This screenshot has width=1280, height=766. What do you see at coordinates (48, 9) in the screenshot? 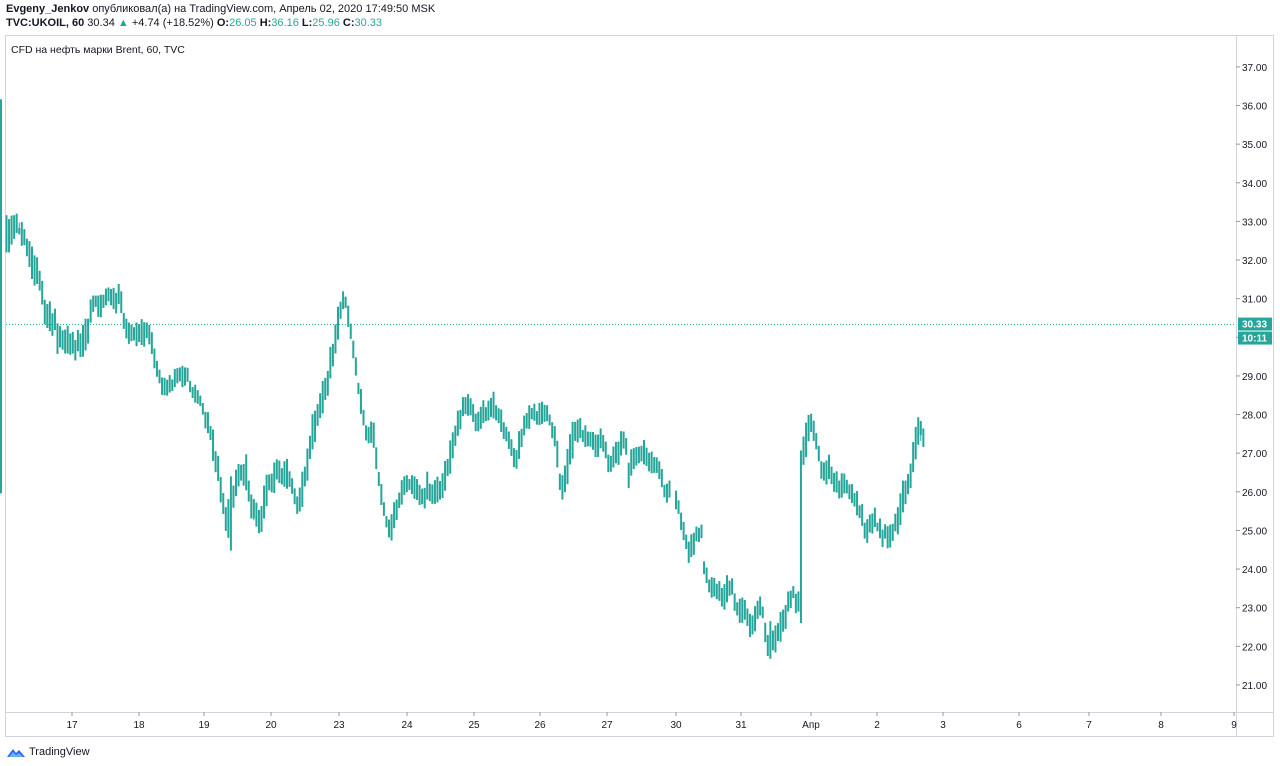
I see `author-name: Evgeny_Jenkov` at bounding box center [48, 9].